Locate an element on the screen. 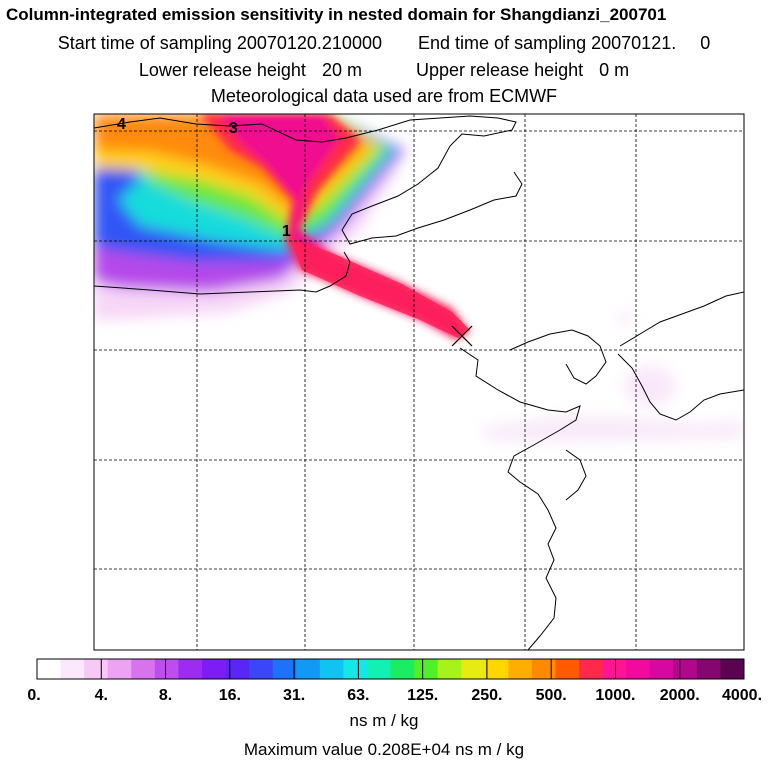 The width and height of the screenshot is (768, 768). max-value-label: Maximum value is located at coordinates (303, 749).